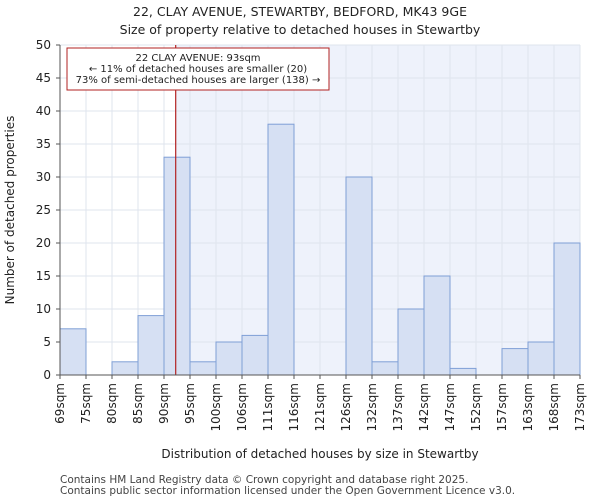 The height and width of the screenshot is (500, 600). Describe the element at coordinates (73, 352) in the screenshot. I see `bar-69sqm` at that location.